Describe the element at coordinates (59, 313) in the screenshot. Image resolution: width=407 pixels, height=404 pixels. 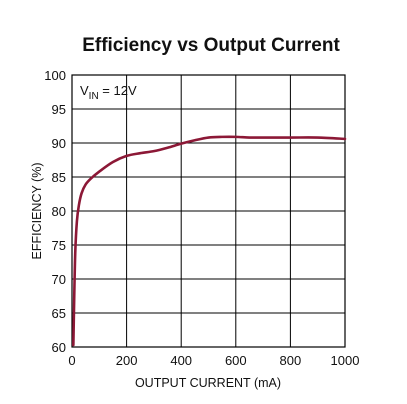
I see `y-tick-label: 65` at that location.